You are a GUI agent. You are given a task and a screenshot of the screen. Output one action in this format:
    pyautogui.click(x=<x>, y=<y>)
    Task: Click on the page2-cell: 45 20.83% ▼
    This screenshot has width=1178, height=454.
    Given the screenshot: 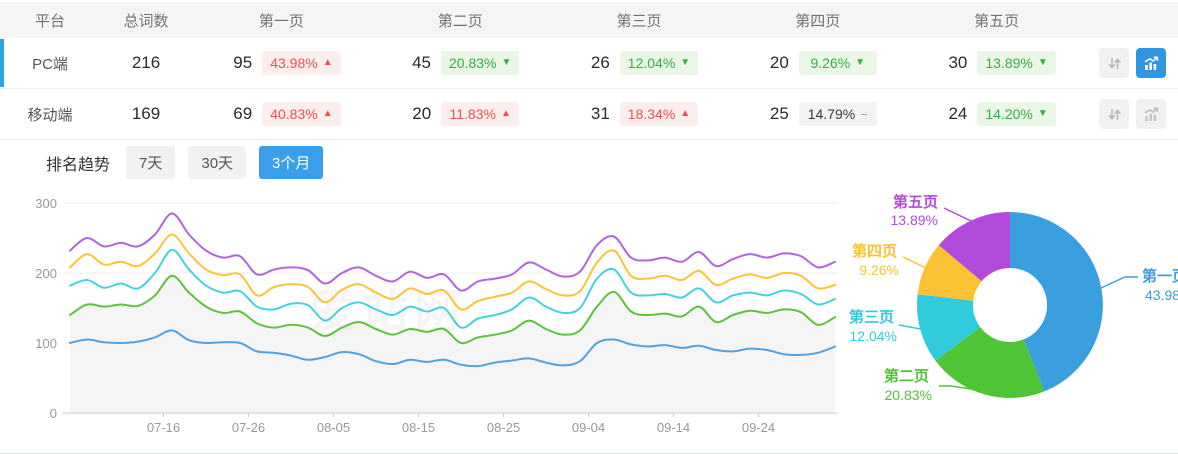 What is the action you would take?
    pyautogui.click(x=460, y=63)
    